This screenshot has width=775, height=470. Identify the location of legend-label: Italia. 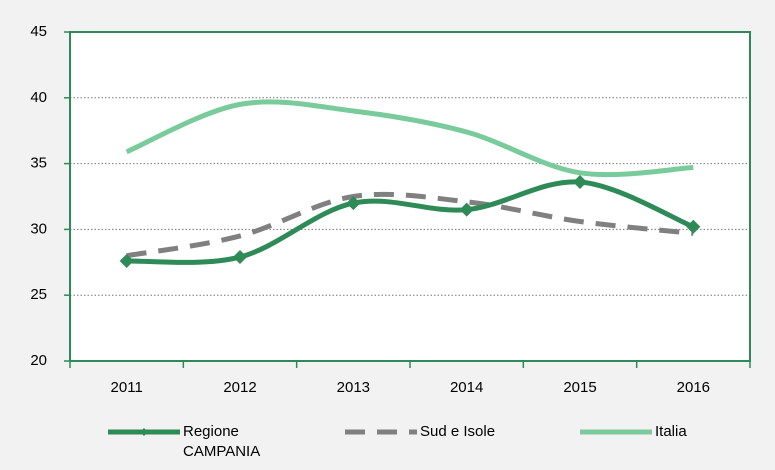
(671, 431).